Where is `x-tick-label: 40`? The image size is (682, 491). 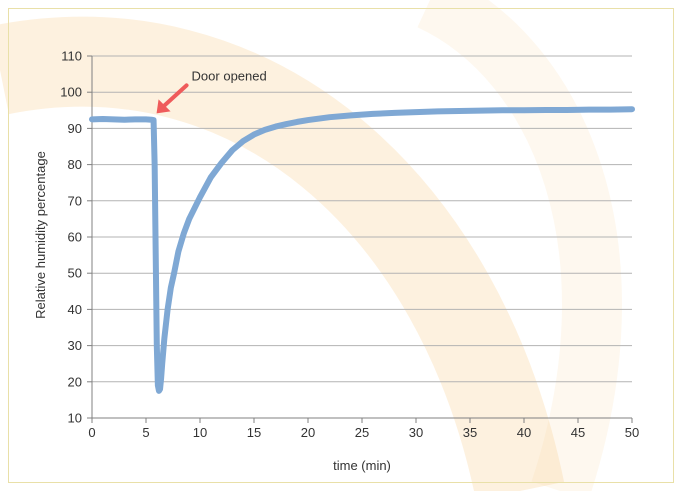 x-tick-label: 40 is located at coordinates (524, 432).